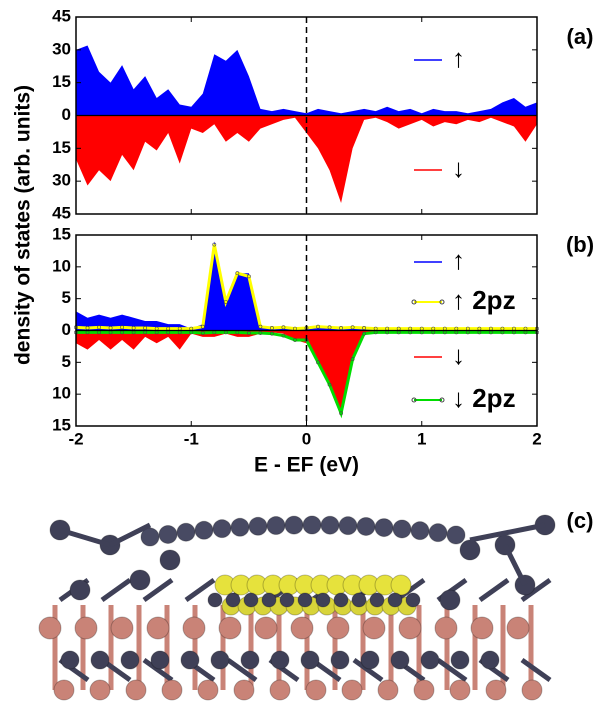 The height and width of the screenshot is (707, 608). What do you see at coordinates (580, 520) in the screenshot?
I see `panel-label: (c)` at bounding box center [580, 520].